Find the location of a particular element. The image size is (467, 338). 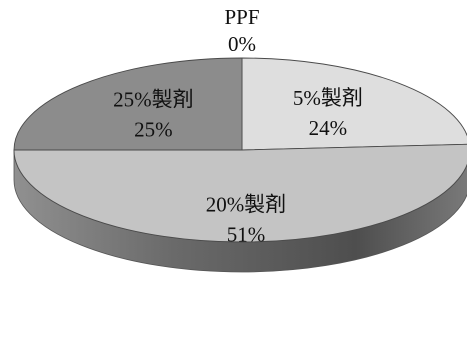

slice-pct-label: 24% is located at coordinates (328, 128).